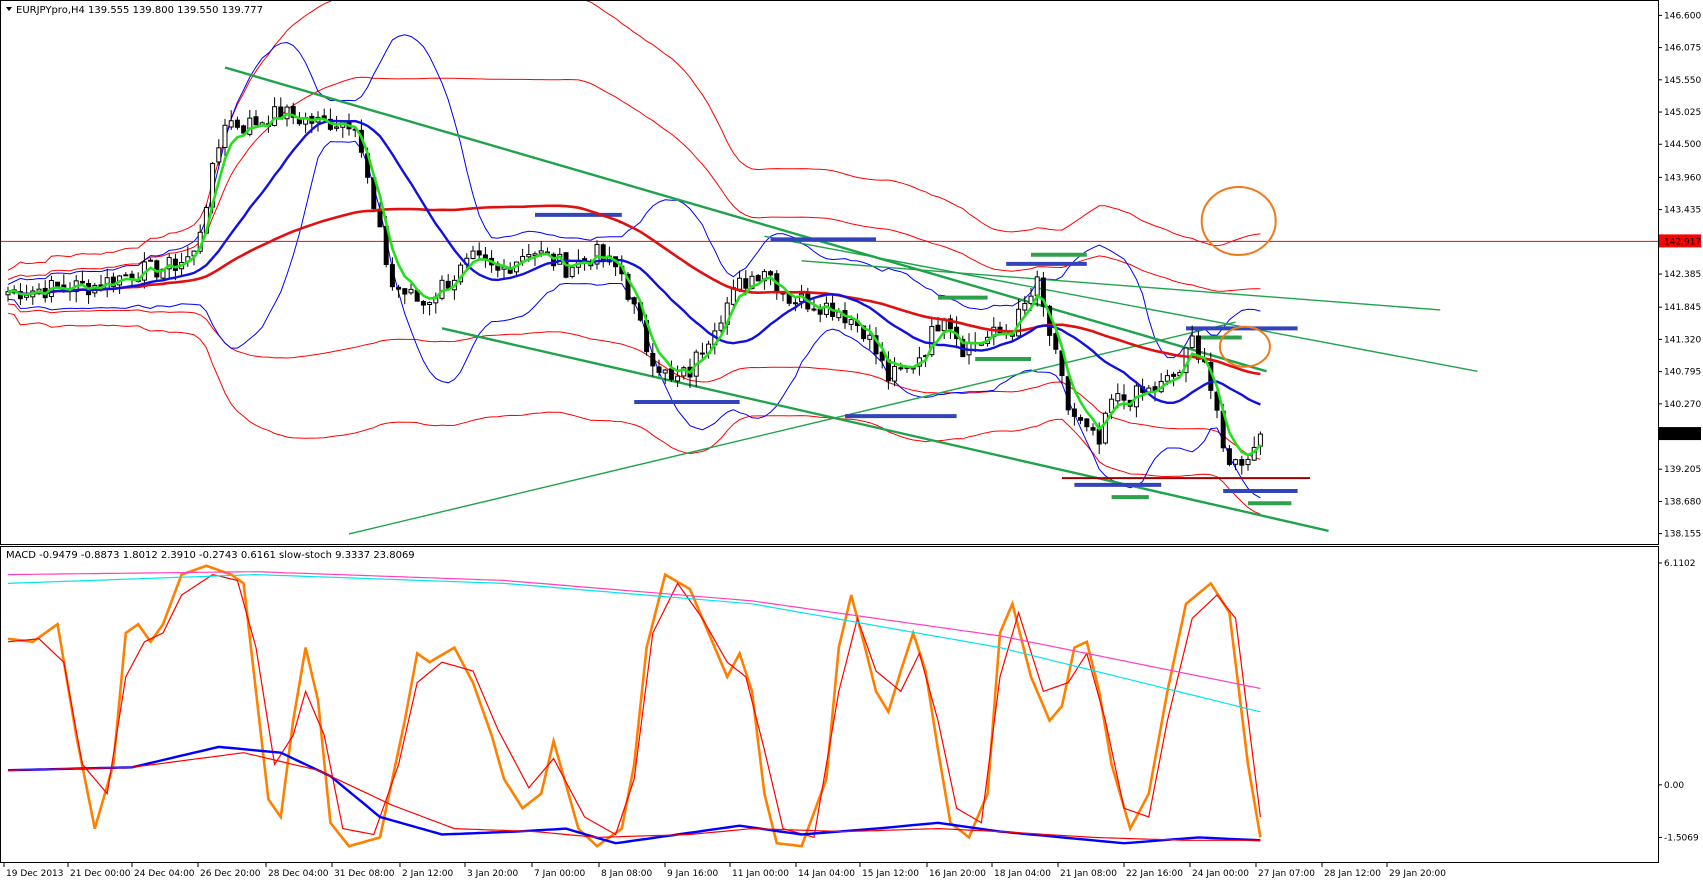  Describe the element at coordinates (1682, 405) in the screenshot. I see `price-label: 140.270` at that location.